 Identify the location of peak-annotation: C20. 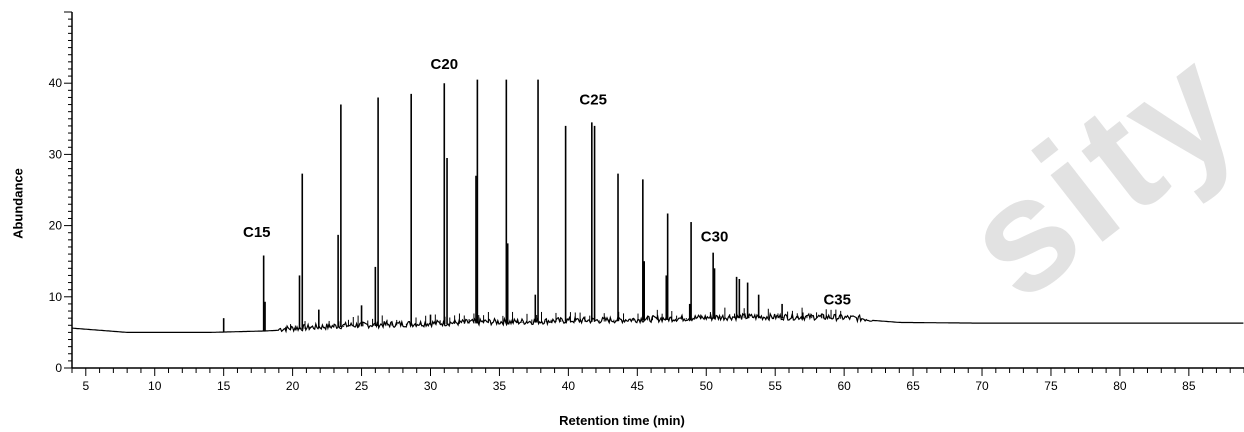
(445, 64).